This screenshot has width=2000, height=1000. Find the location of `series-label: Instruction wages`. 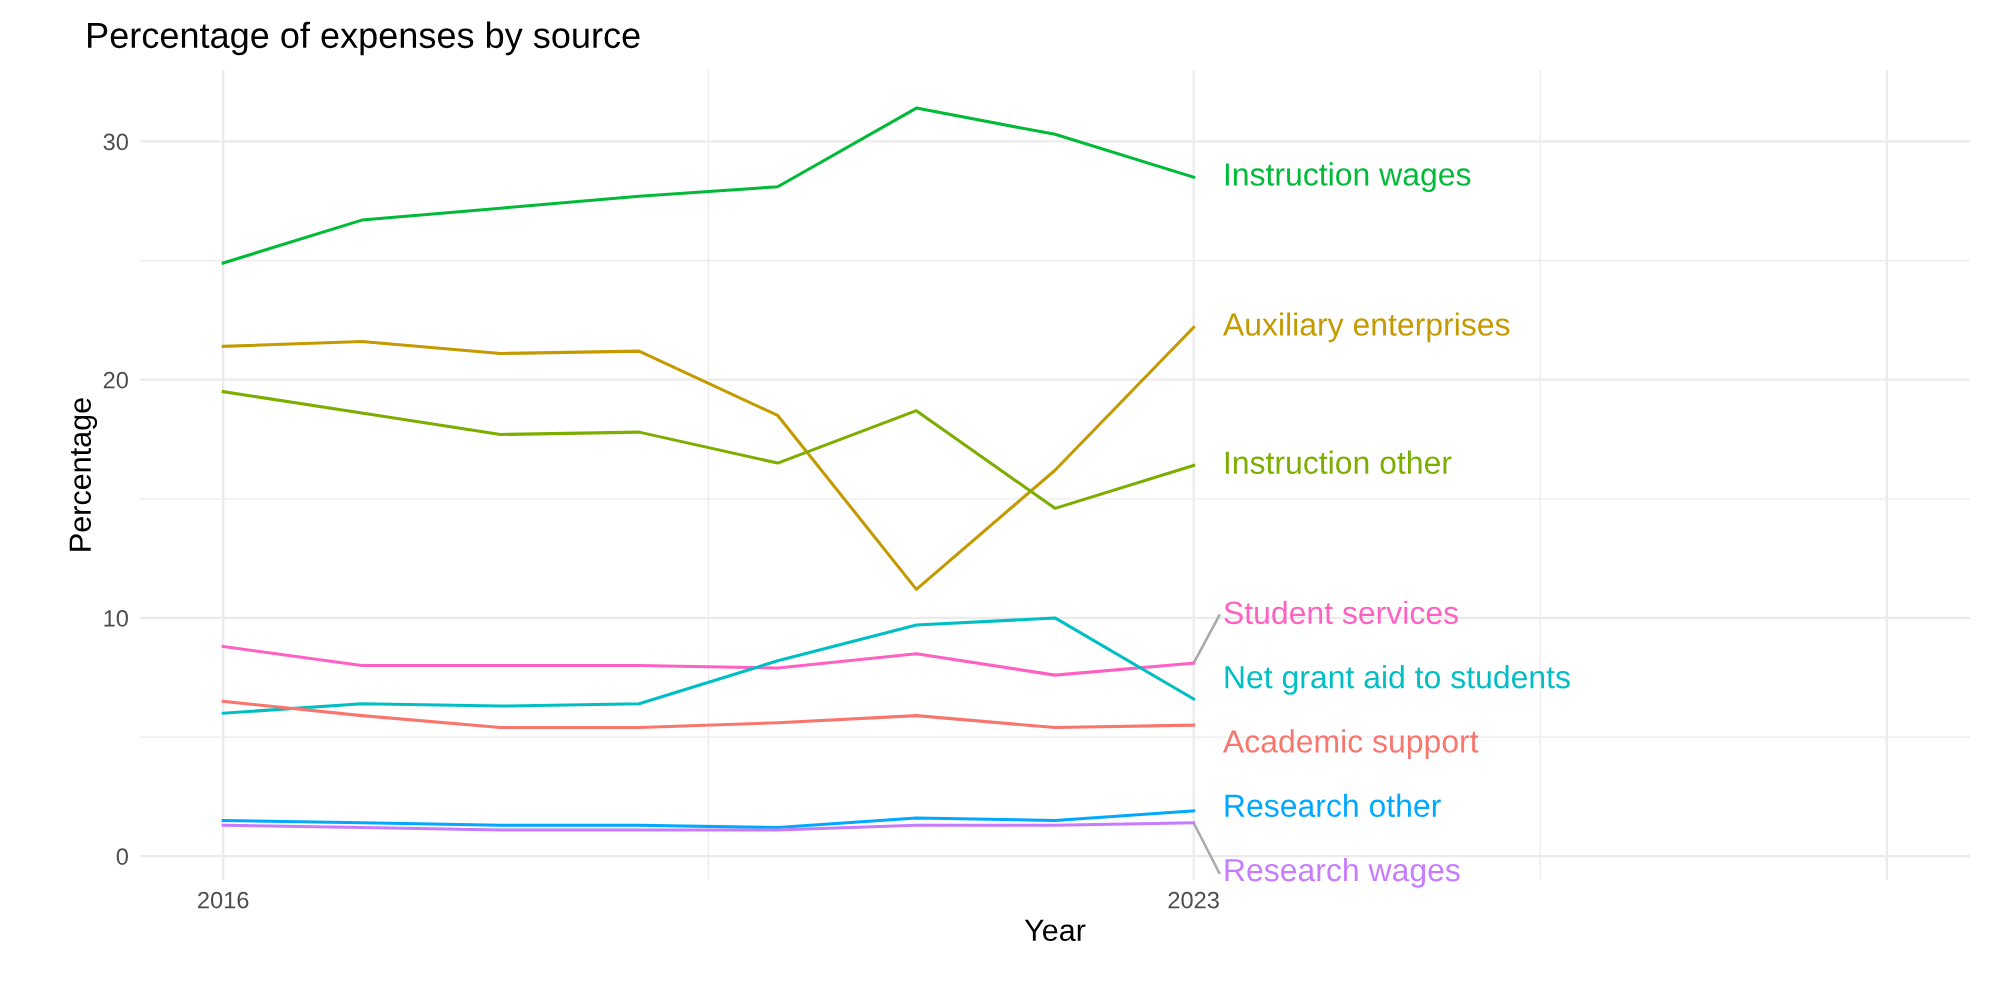

series-label: Instruction wages is located at coordinates (1348, 177).